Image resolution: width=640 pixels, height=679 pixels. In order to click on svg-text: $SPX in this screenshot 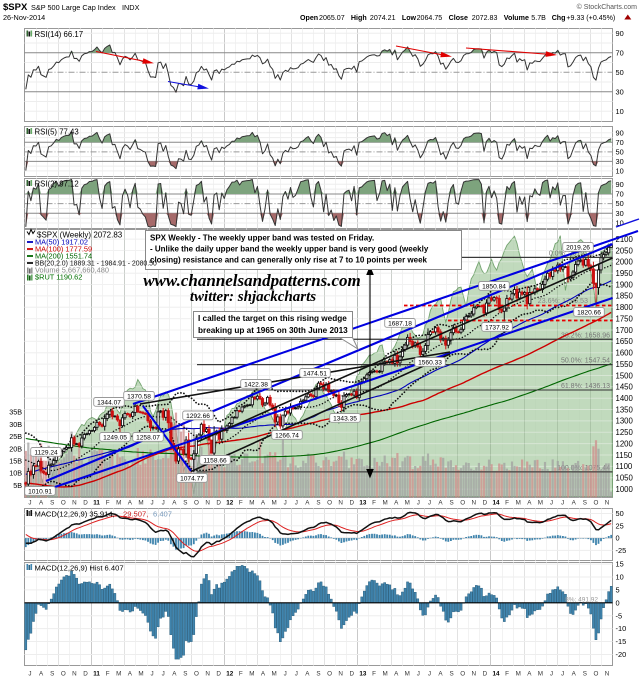, I will do `click(15, 7)`.